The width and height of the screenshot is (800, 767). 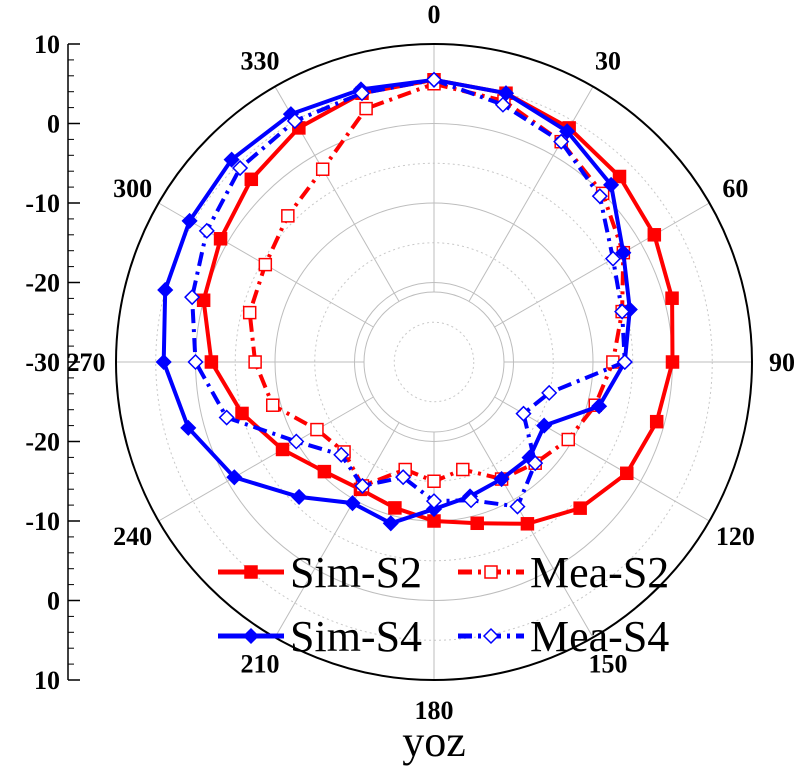 What do you see at coordinates (86, 362) in the screenshot?
I see `angle-tick-label: 270` at bounding box center [86, 362].